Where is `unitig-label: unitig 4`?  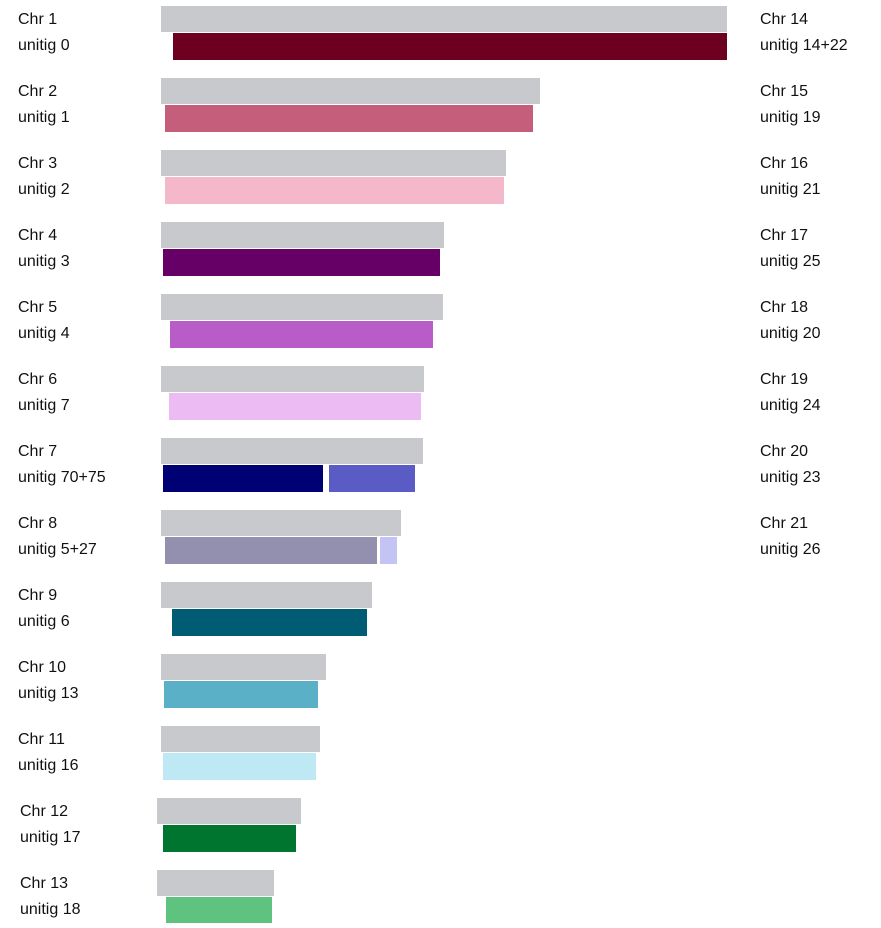 unitig-label: unitig 4 is located at coordinates (44, 333).